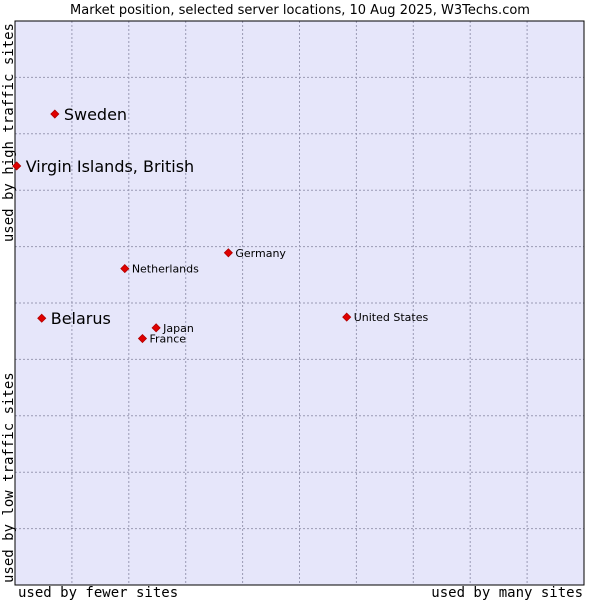  Describe the element at coordinates (260, 253) in the screenshot. I see `point-label: Germany` at that location.